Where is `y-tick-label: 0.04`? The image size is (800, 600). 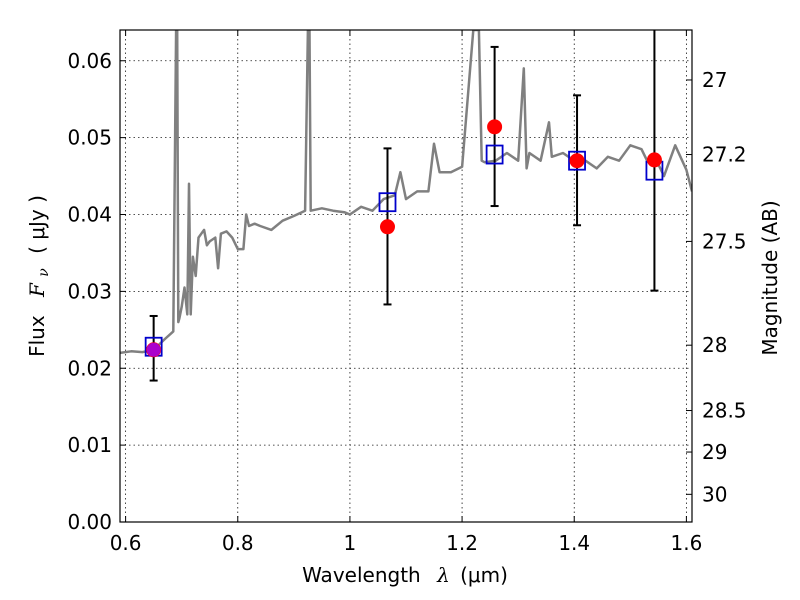 y-tick-label: 0.04 is located at coordinates (89, 215).